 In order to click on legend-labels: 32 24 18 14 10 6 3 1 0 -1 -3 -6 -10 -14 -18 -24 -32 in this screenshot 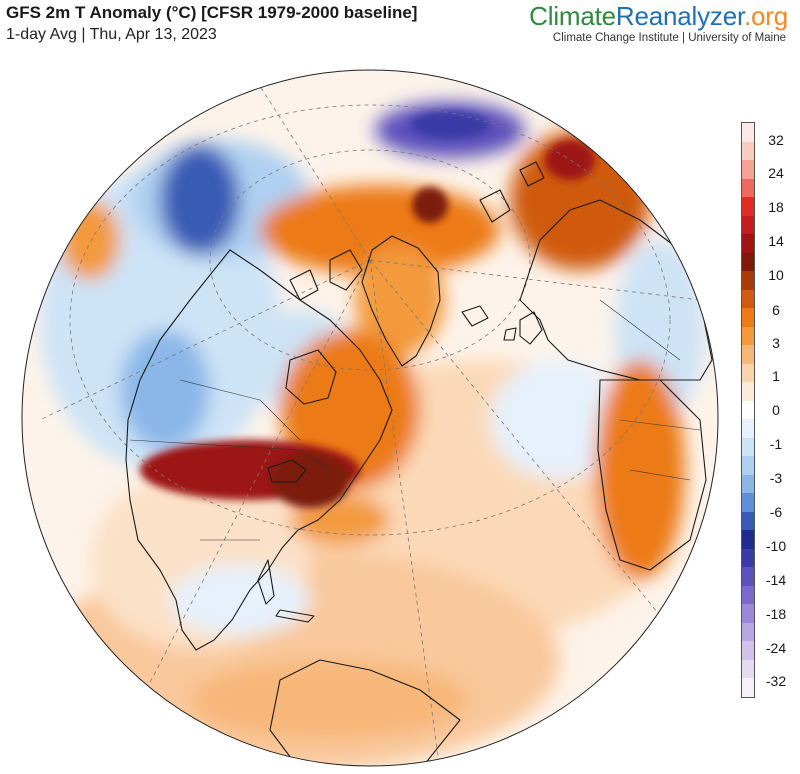, I will do `click(778, 410)`.